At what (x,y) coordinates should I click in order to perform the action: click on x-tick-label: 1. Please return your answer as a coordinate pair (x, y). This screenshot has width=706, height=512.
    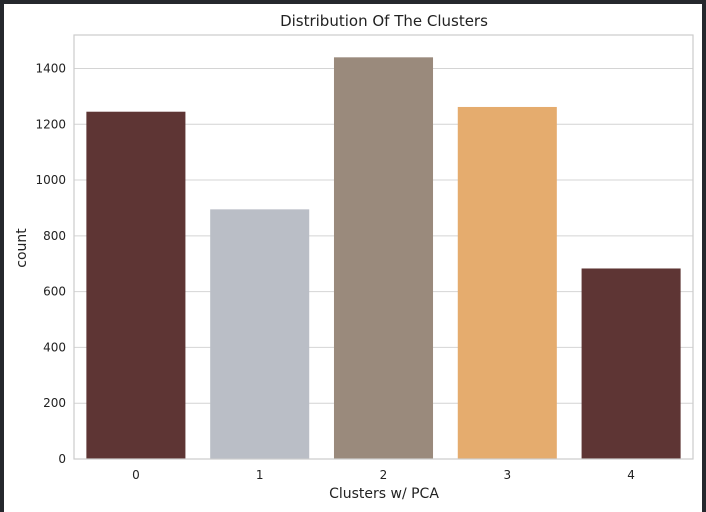
    Looking at the image, I should click on (260, 475).